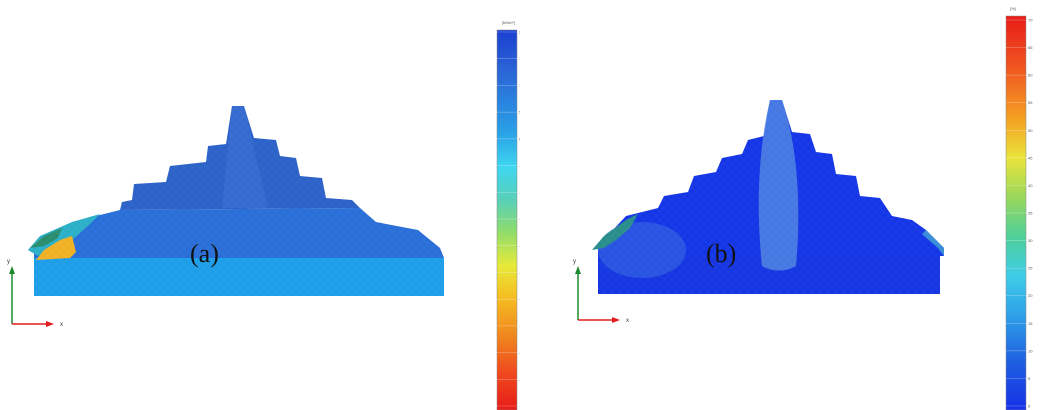 The height and width of the screenshot is (410, 1040). What do you see at coordinates (519, 58) in the screenshot?
I see `colorbar-tick-label: 150.00` at bounding box center [519, 58].